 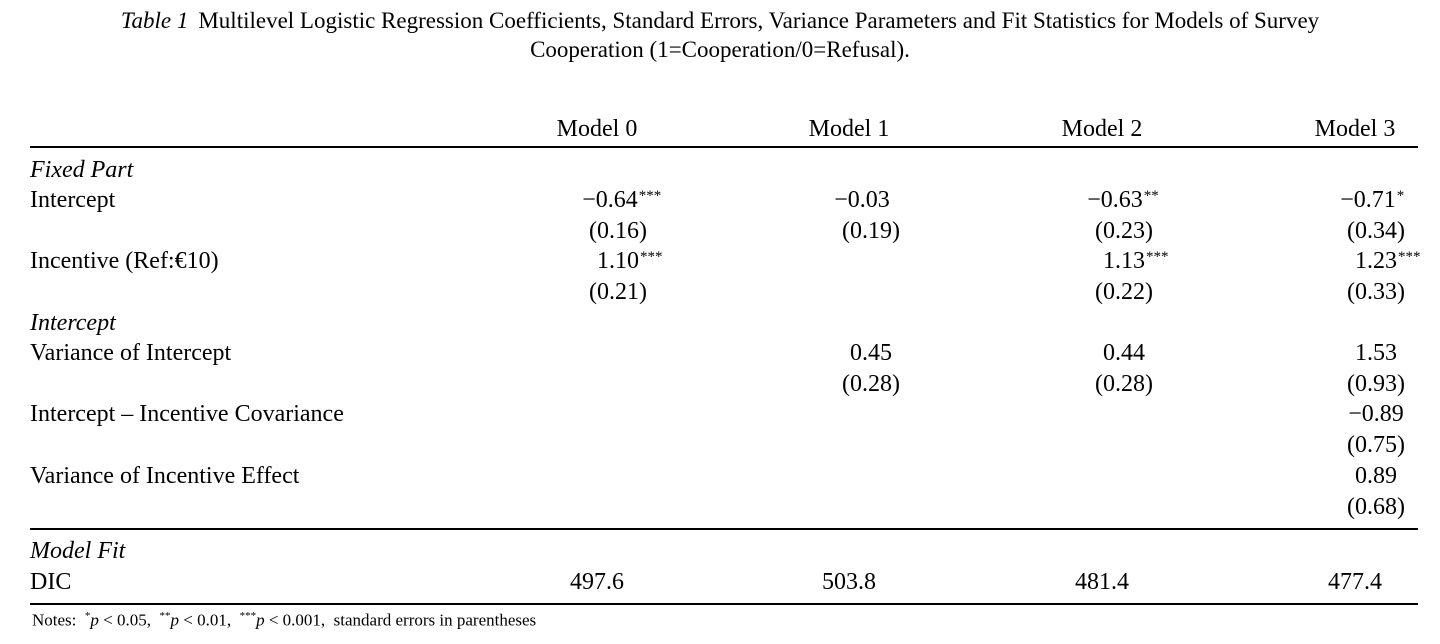 What do you see at coordinates (1376, 445) in the screenshot?
I see `table-cell-se: (0.75)` at bounding box center [1376, 445].